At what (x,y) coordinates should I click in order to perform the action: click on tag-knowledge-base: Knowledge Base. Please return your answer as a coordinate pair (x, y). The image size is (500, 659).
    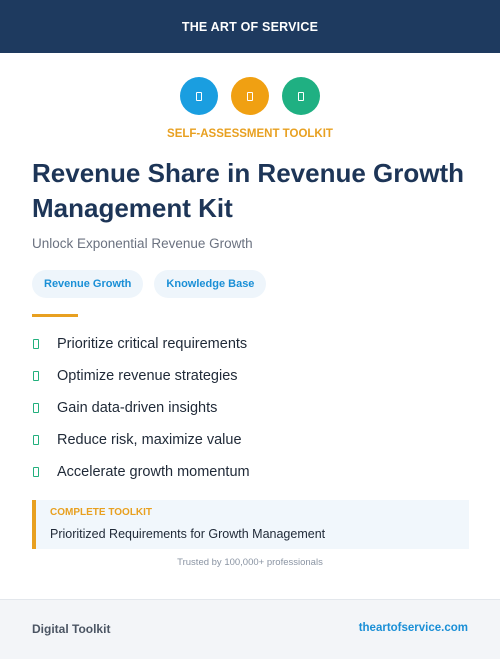
    Looking at the image, I should click on (210, 284).